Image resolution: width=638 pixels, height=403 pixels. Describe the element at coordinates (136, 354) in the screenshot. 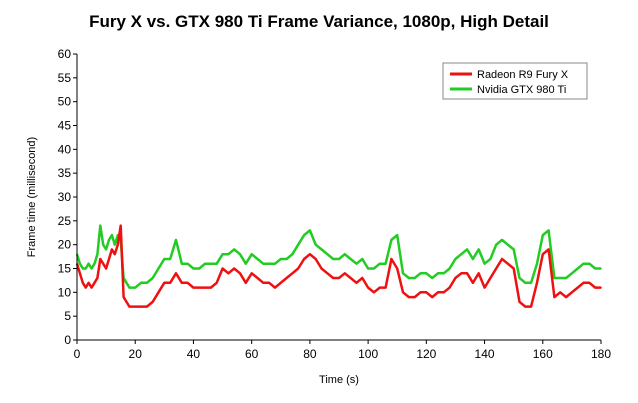

I see `x-tick-label: 20` at that location.